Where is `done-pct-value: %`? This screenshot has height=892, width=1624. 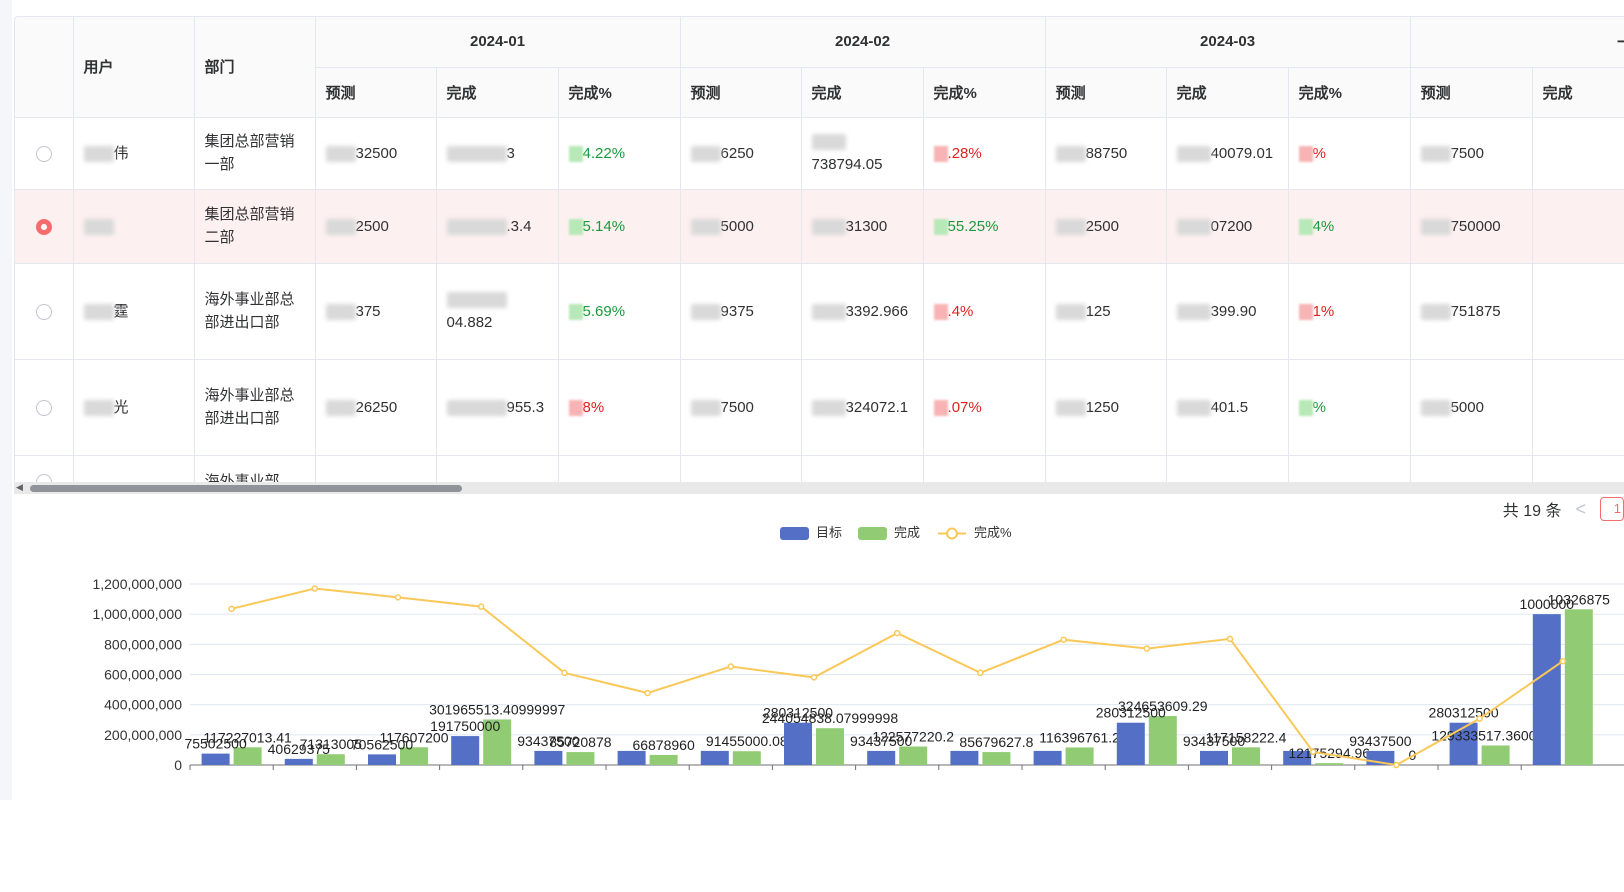
done-pct-value: % is located at coordinates (1319, 407).